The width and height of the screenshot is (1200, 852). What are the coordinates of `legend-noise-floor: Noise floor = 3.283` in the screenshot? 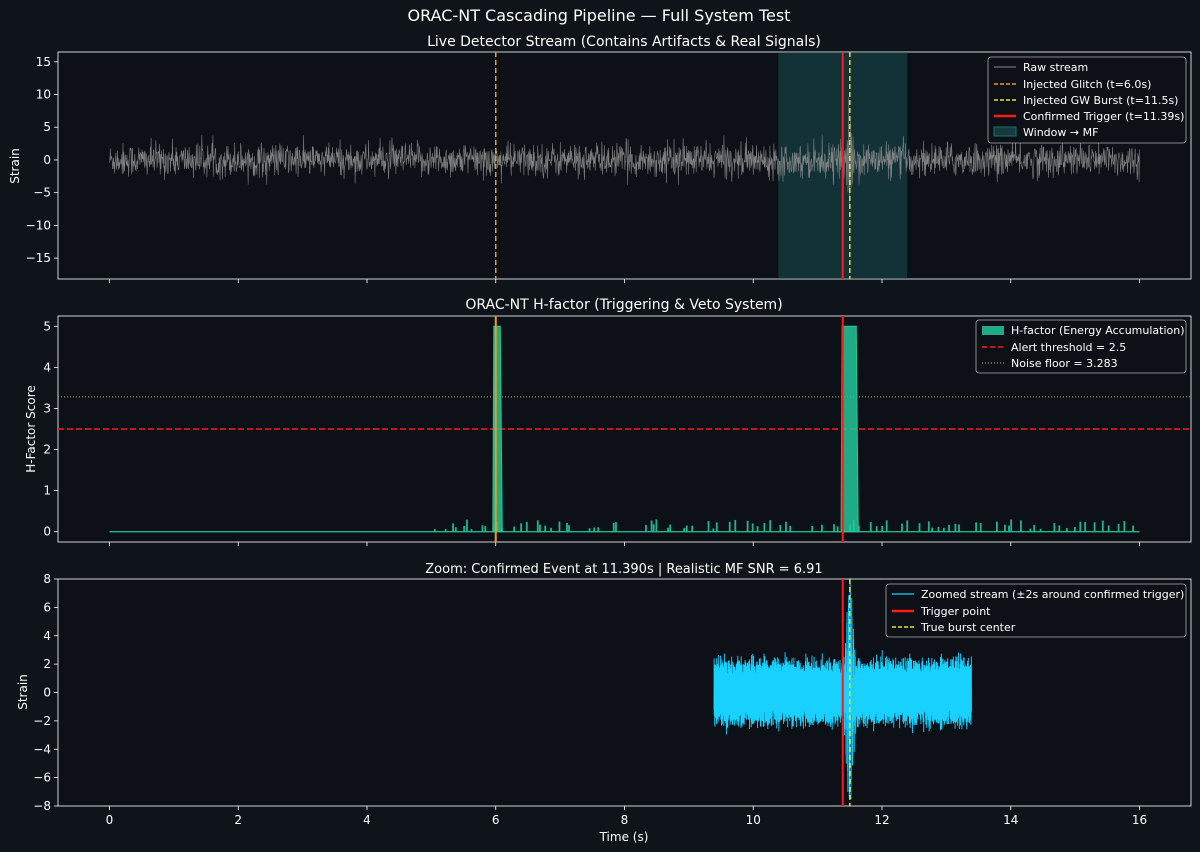 It's located at (1064, 363).